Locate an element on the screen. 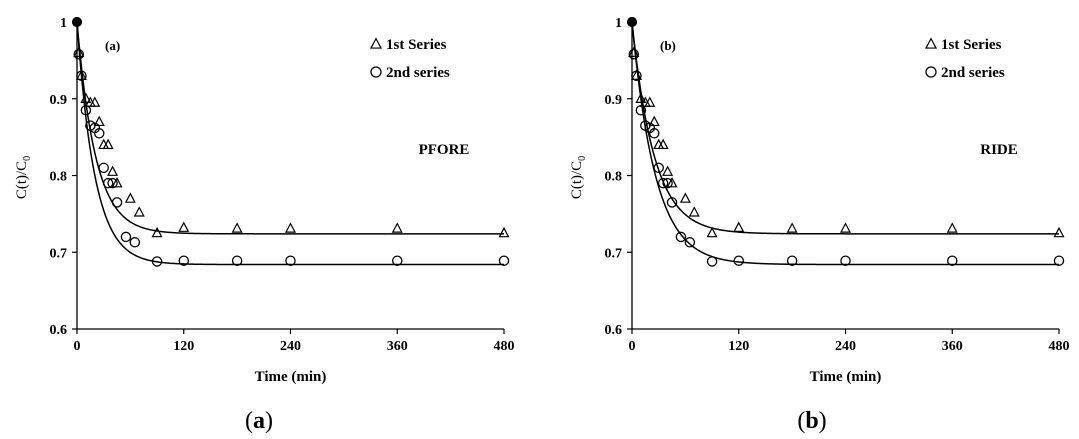 This screenshot has width=1079, height=439. caption-a-letter: a is located at coordinates (259, 421).